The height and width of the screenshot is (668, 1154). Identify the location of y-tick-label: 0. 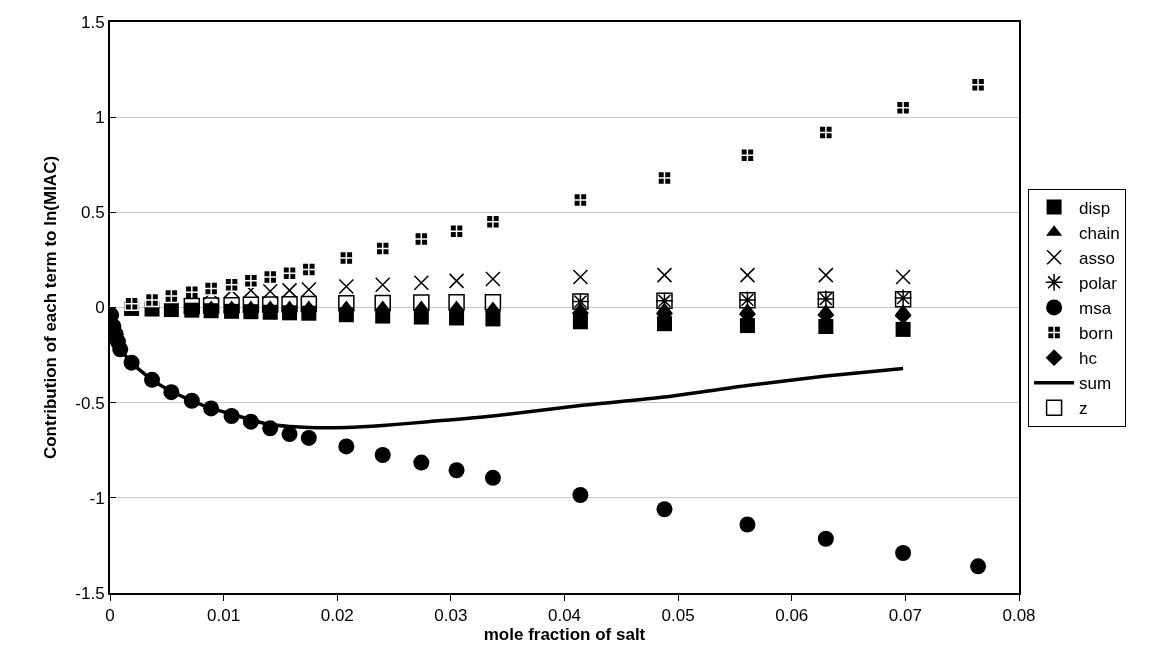
(100, 308).